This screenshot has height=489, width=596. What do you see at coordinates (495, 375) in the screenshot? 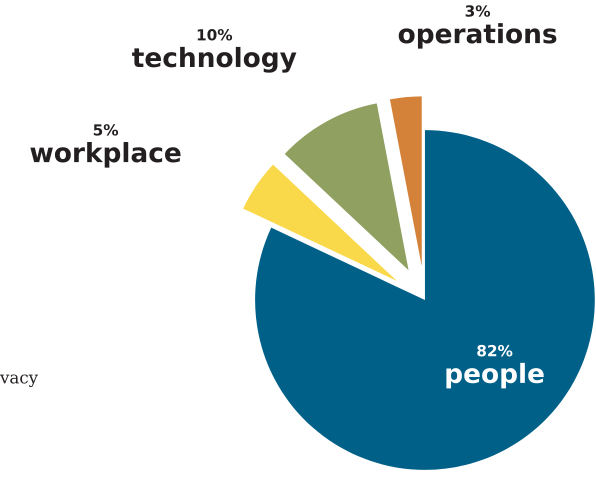
I see `slice-label: people` at bounding box center [495, 375].